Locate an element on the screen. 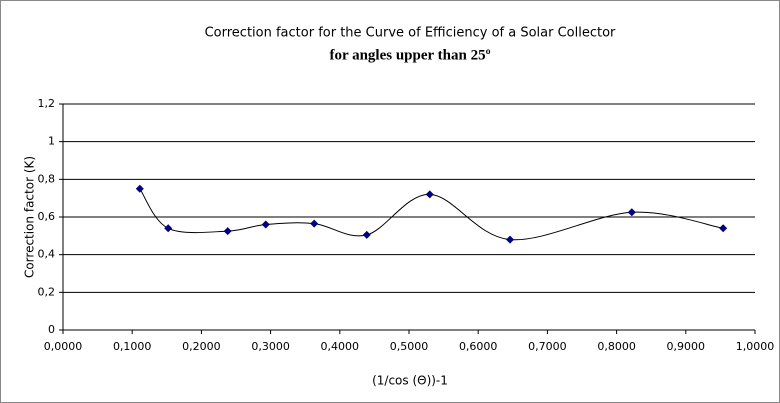 This screenshot has width=780, height=403. y-tick-label: 0,4 is located at coordinates (47, 254).